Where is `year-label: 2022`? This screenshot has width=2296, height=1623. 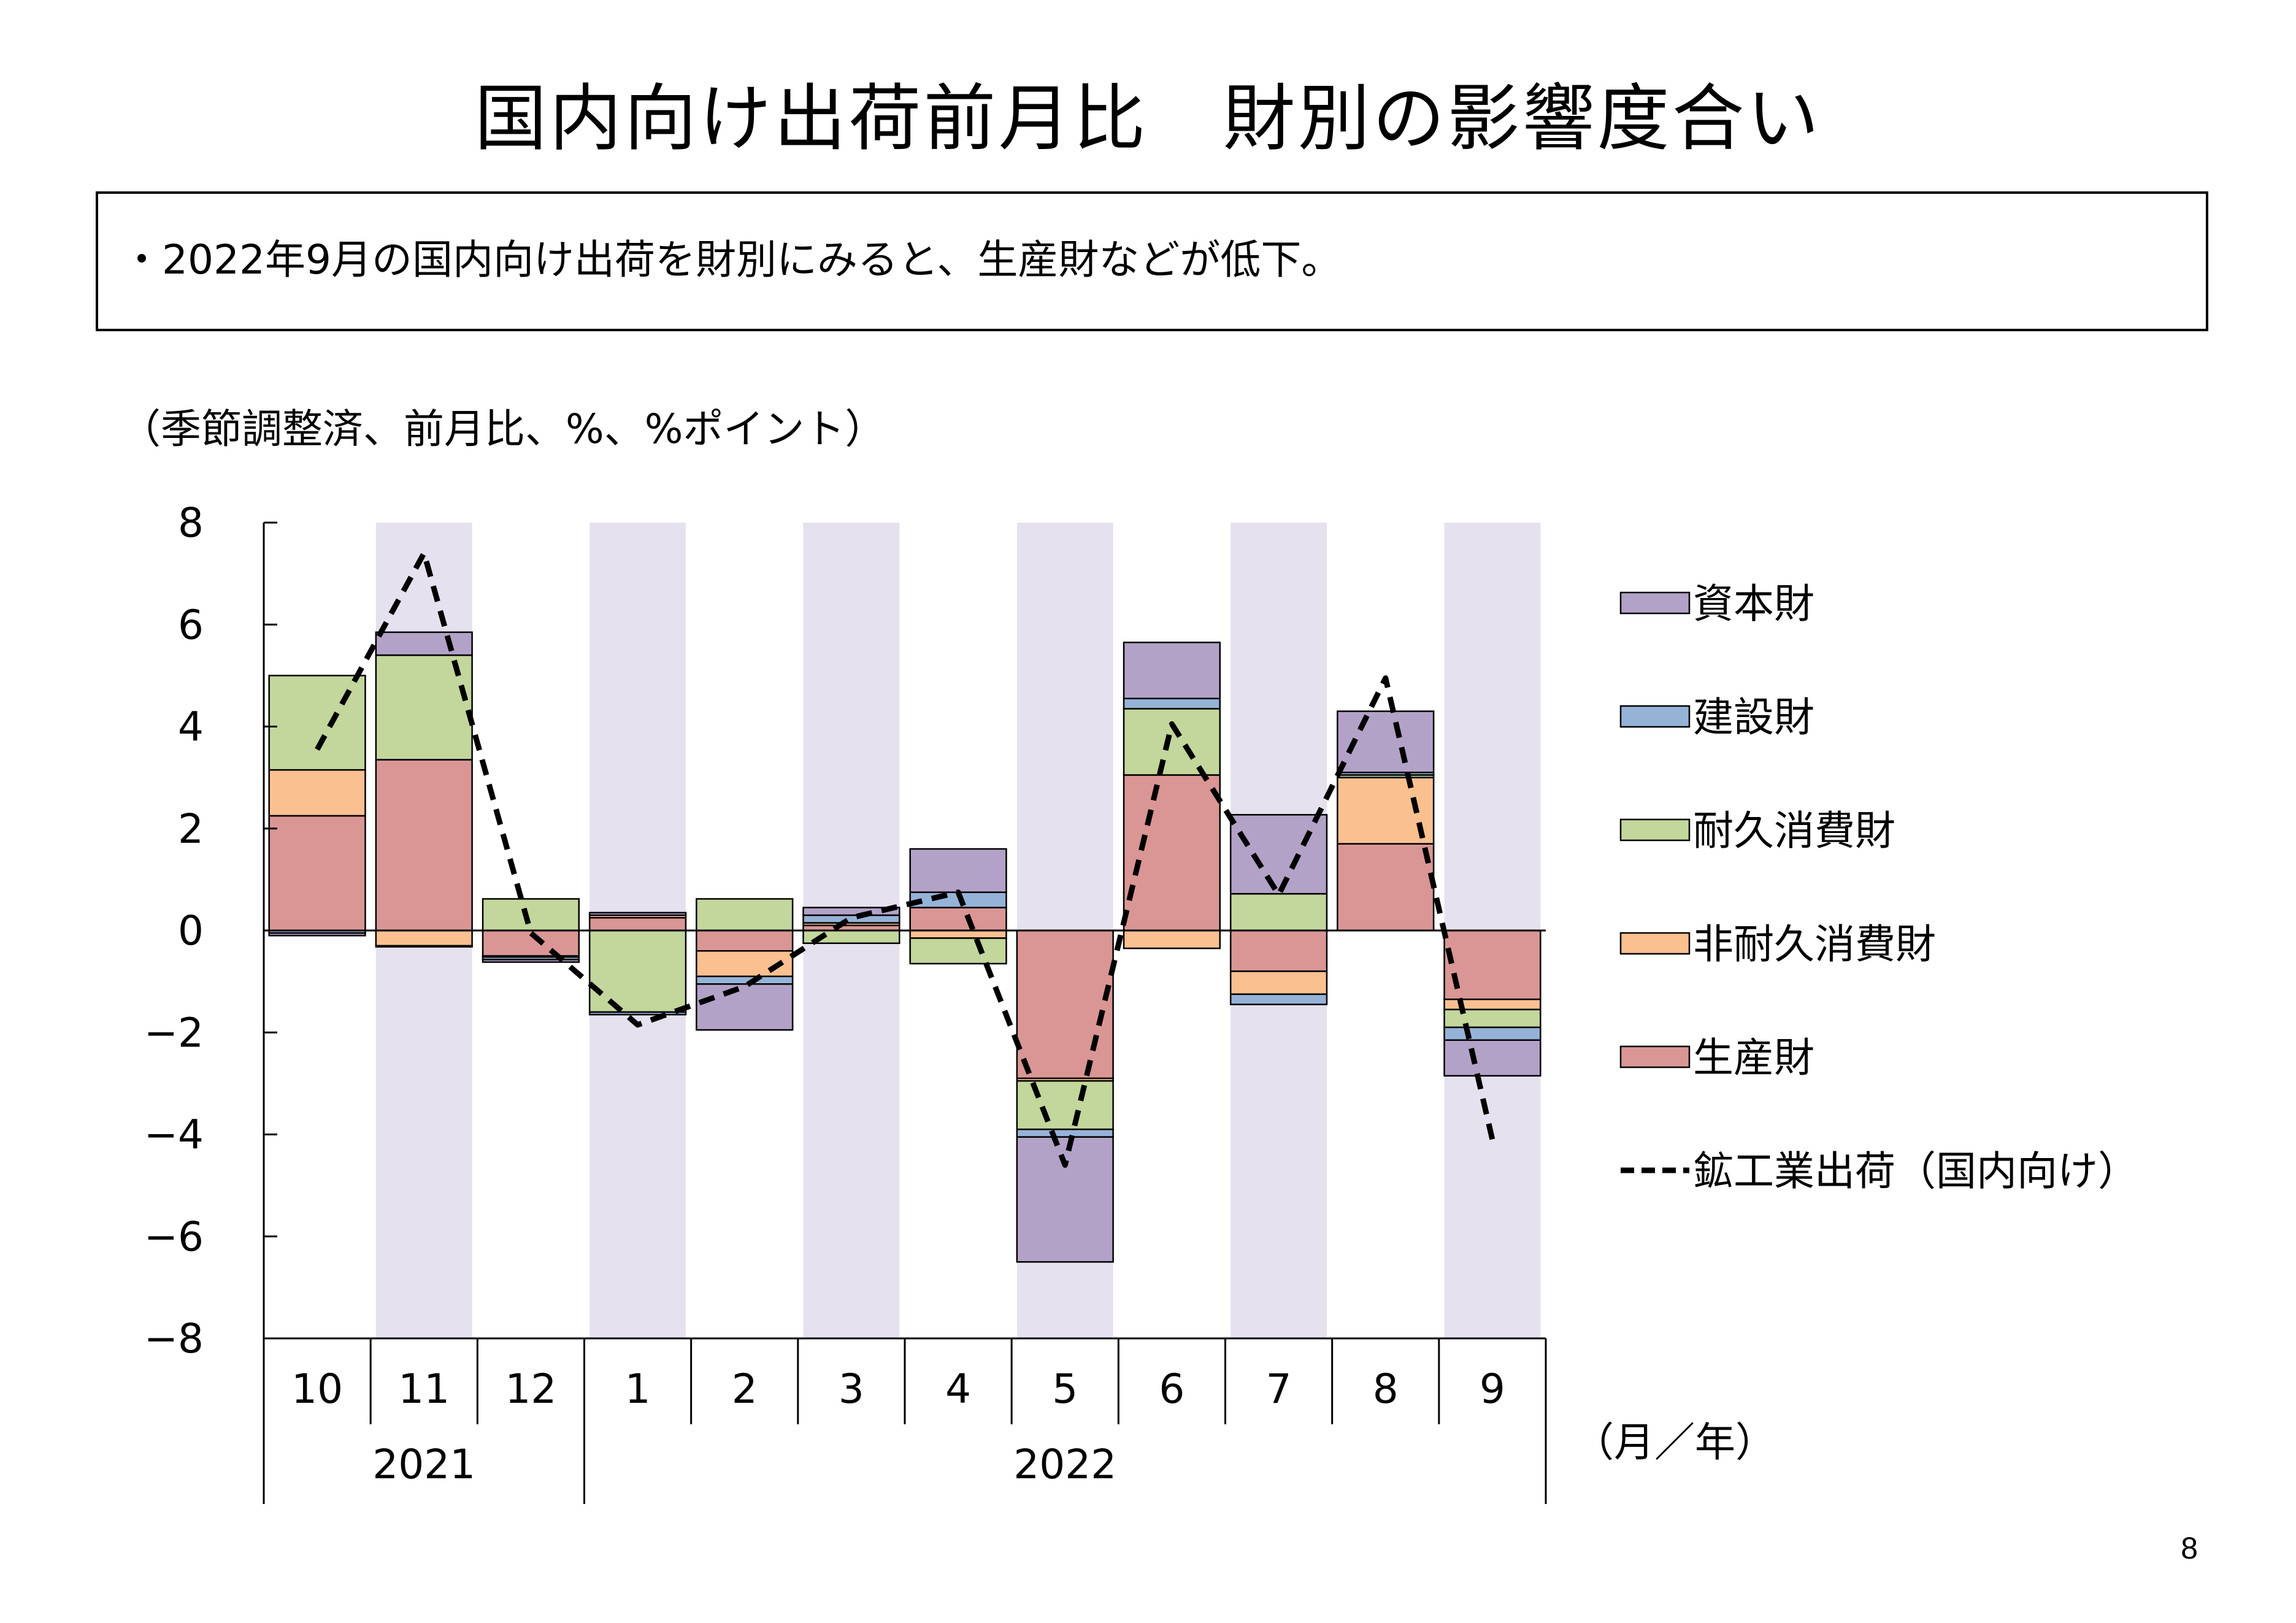
year-label: 2022 is located at coordinates (1064, 1464).